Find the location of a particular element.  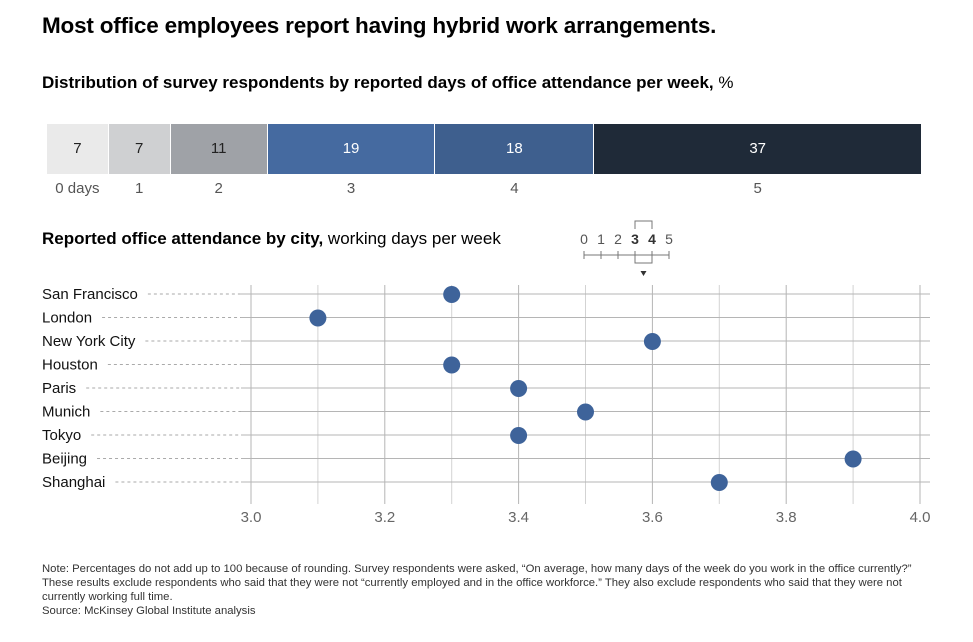

city-label: New York City is located at coordinates (89, 341).